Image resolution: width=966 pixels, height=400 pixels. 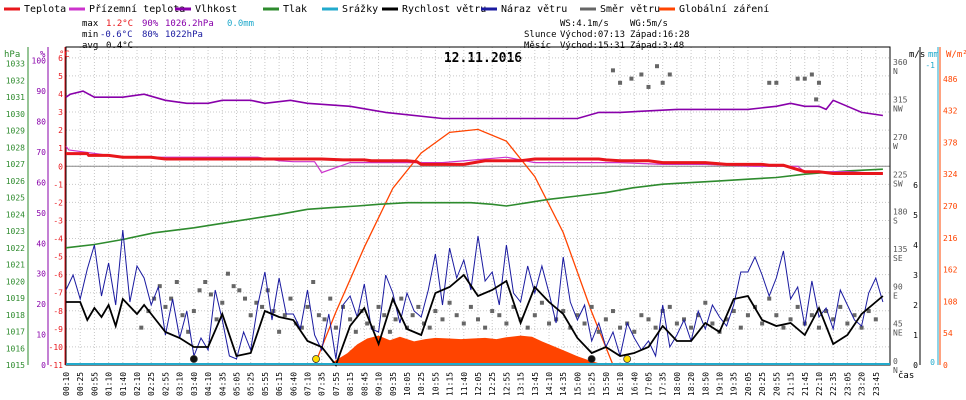 What do you see at coordinates (151, 384) in the screenshot?
I see `tick-time: 02:25` at bounding box center [151, 384].